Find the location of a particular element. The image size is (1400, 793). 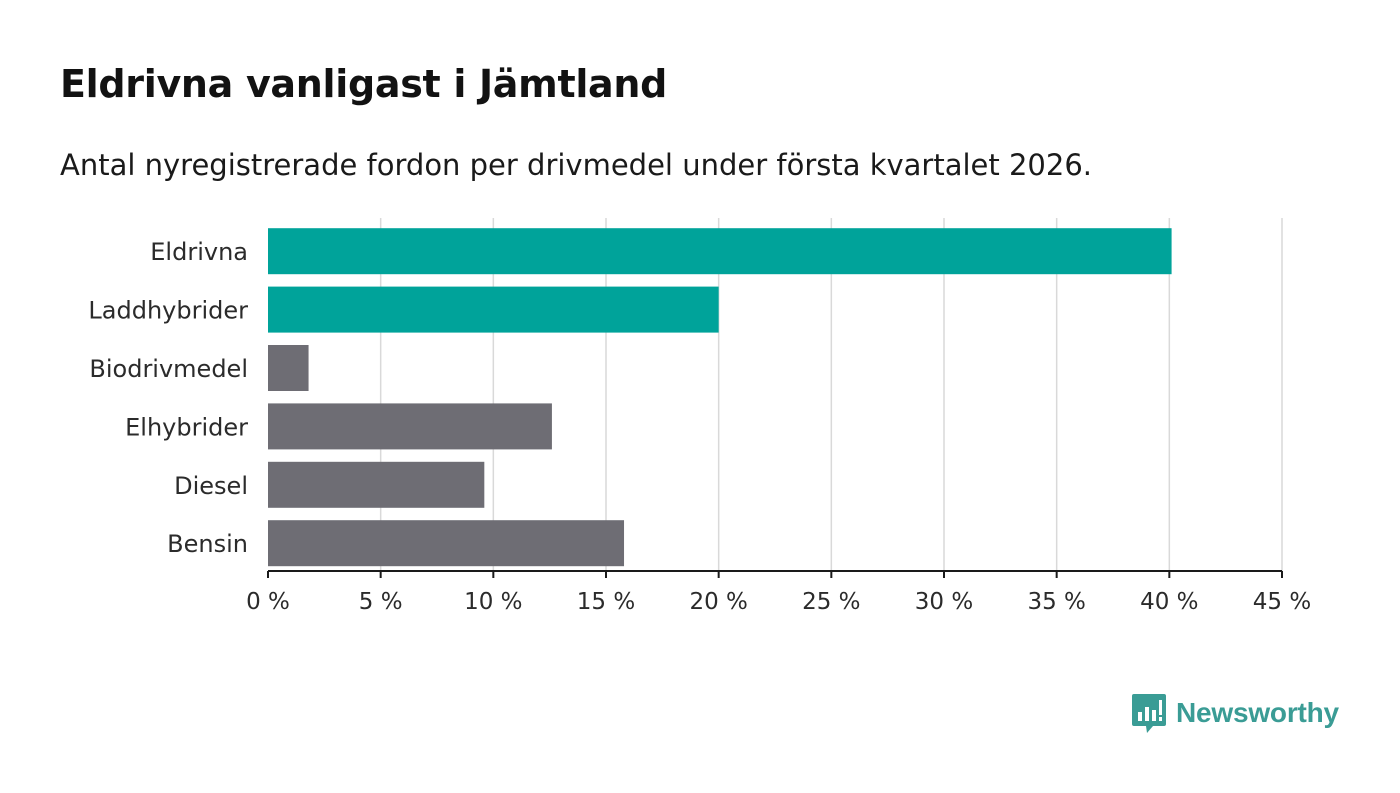

category-label: Biodrivmedel is located at coordinates (168, 369).